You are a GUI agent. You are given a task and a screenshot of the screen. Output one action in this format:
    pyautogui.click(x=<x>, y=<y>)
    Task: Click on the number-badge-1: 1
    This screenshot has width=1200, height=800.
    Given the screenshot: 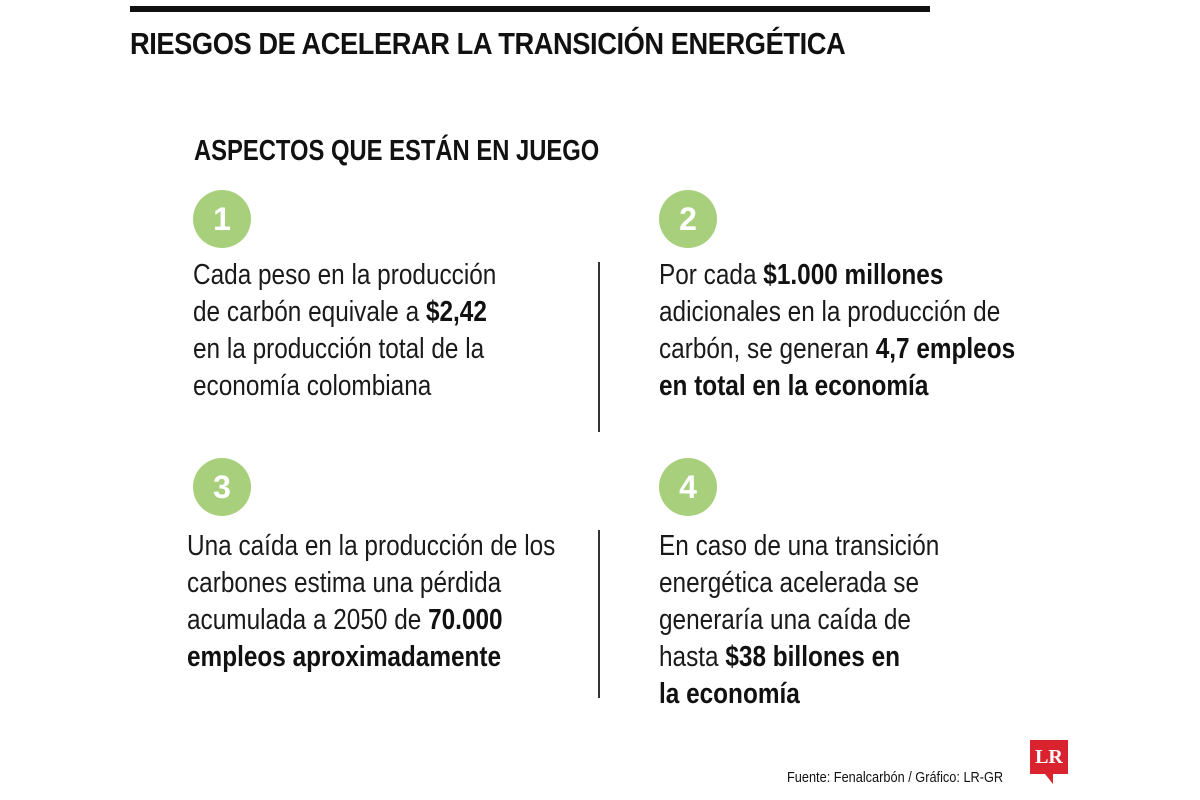 What is the action you would take?
    pyautogui.click(x=222, y=219)
    